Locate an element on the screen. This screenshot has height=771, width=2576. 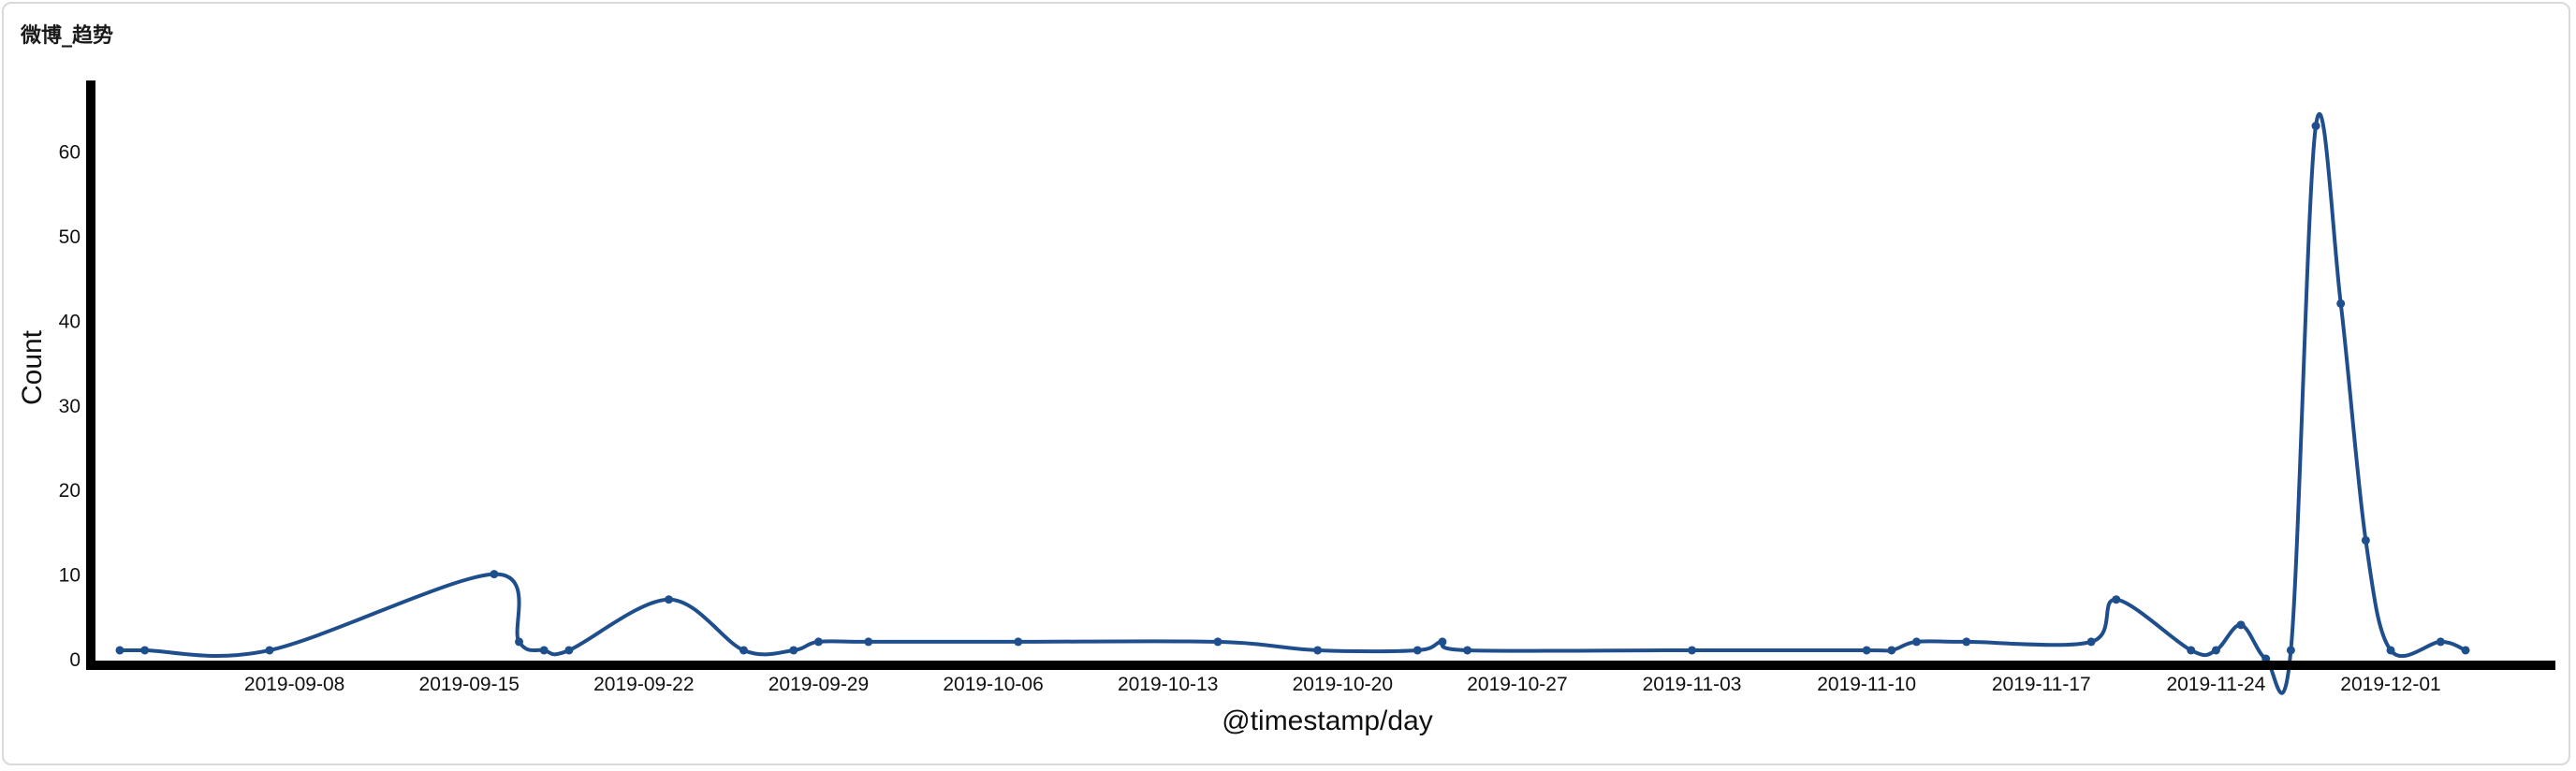
x-tick-label: 2019-11-24 is located at coordinates (2215, 684).